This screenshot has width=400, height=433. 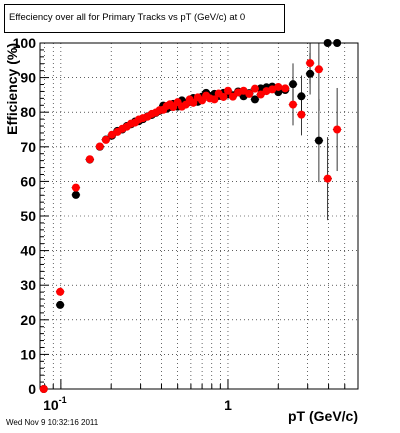 I want to click on x-tick-label: 10-1, so click(x=55, y=404).